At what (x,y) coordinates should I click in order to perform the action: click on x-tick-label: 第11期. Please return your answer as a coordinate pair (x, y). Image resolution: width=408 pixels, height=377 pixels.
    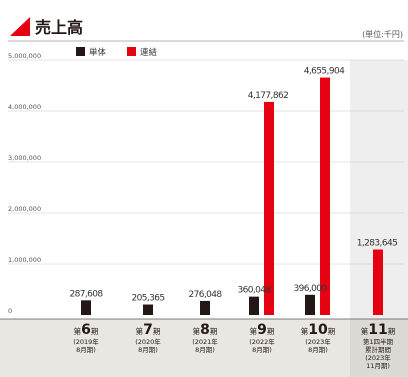
    Looking at the image, I should click on (378, 330).